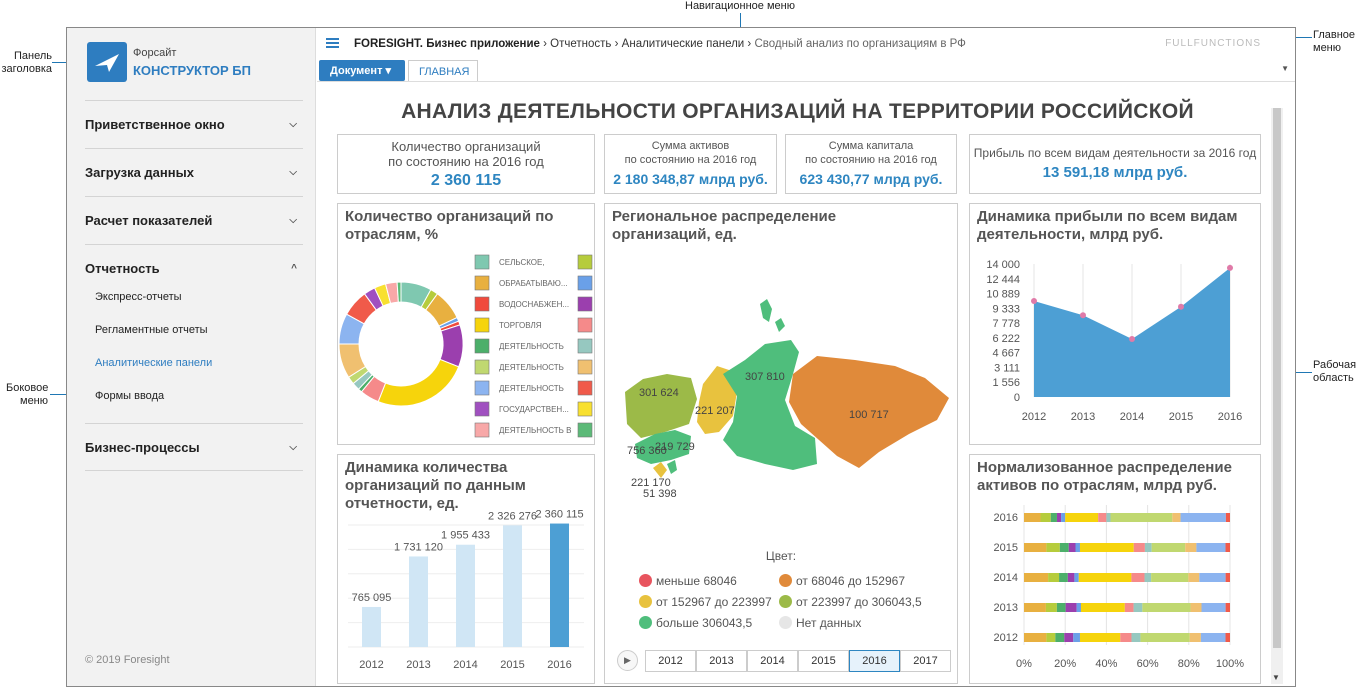  What do you see at coordinates (715, 411) in the screenshot?
I see `map-value: 221 207` at bounding box center [715, 411].